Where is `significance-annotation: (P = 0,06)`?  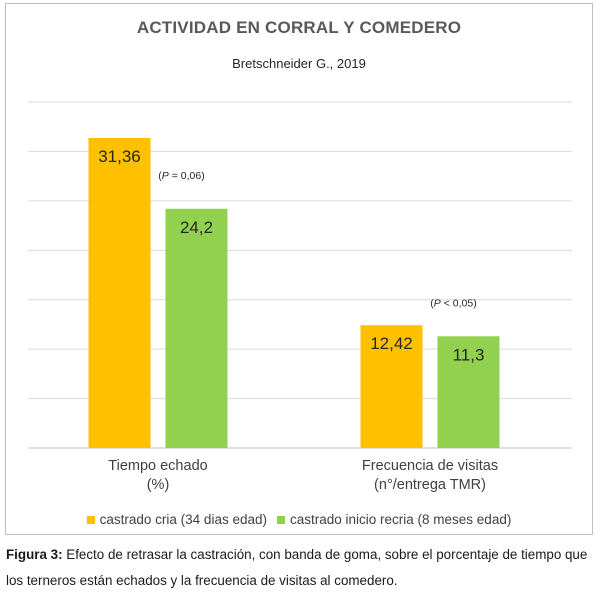 significance-annotation: (P = 0,06) is located at coordinates (181, 176).